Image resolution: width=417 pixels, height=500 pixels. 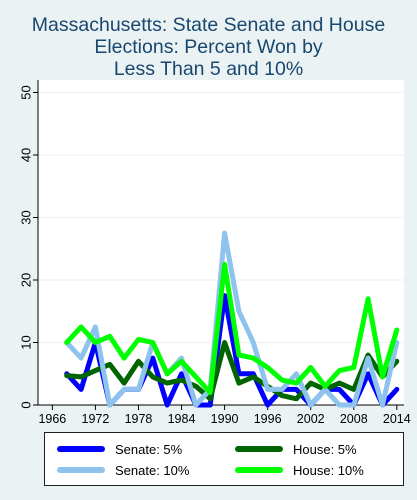 What do you see at coordinates (52, 419) in the screenshot?
I see `x-tick-label-1966: 1966` at bounding box center [52, 419].